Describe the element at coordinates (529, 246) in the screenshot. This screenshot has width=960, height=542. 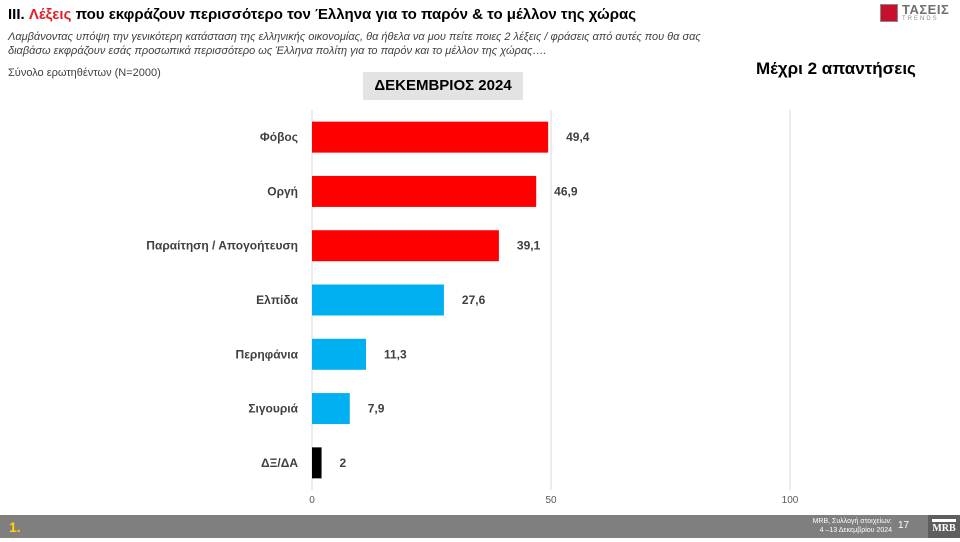
I see `value-label-2: 39,1` at that location.